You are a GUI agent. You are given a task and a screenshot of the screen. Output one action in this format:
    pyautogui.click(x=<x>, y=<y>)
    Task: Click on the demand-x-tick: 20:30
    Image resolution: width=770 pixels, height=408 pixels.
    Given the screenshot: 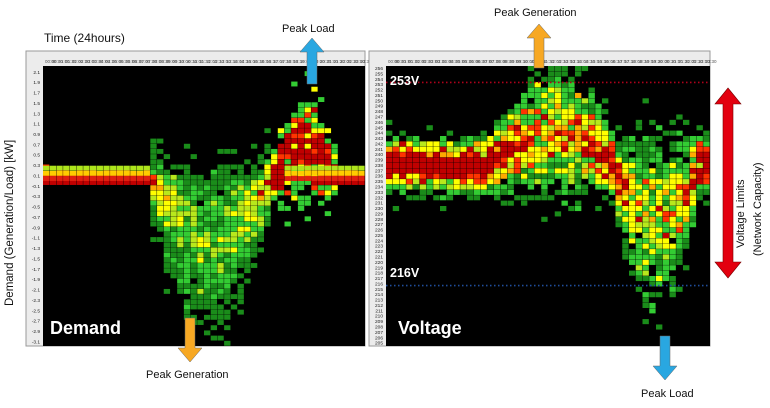 What is the action you would take?
    pyautogui.click(x=326, y=61)
    